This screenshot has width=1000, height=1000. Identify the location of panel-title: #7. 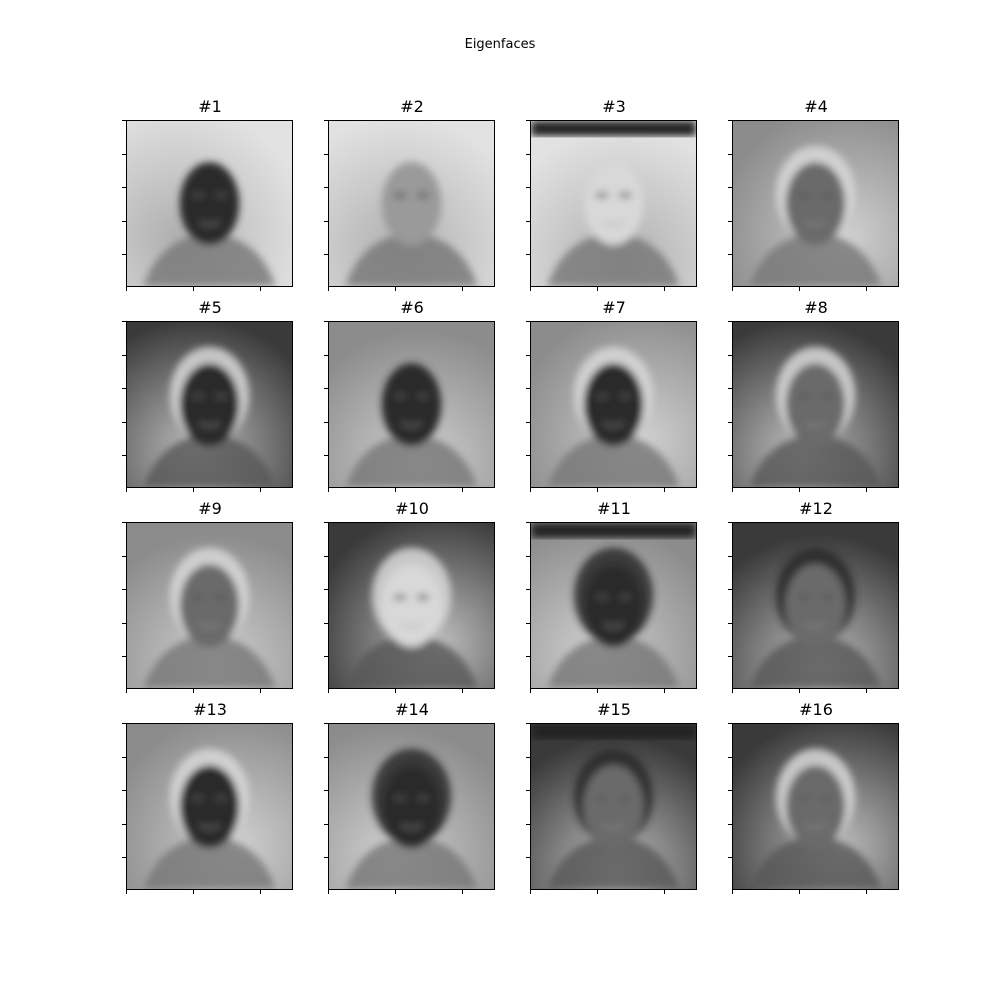
(614, 307).